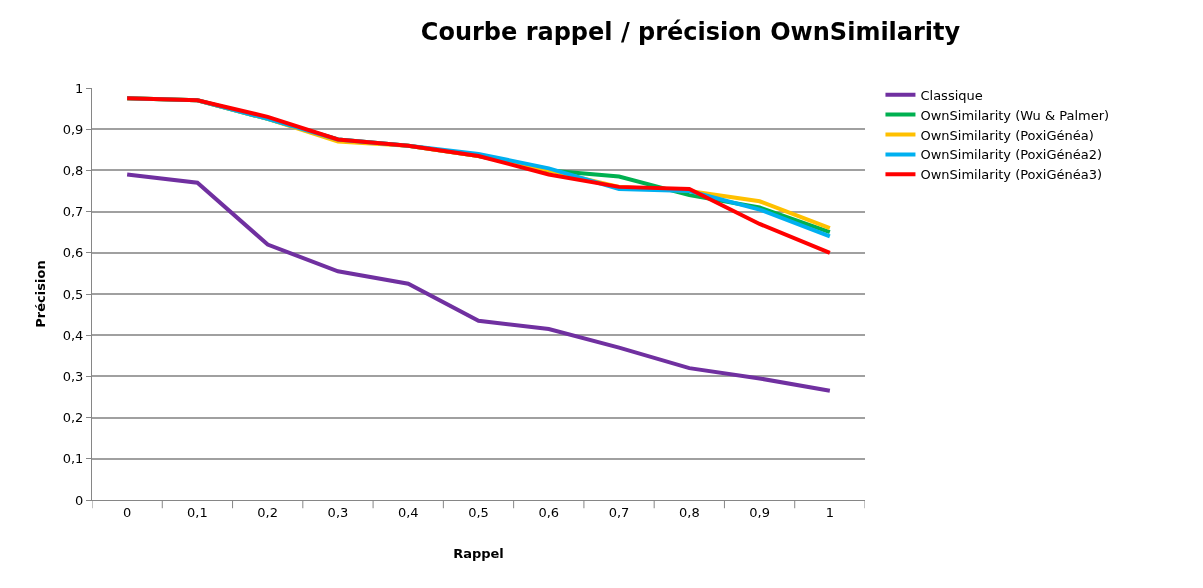 The height and width of the screenshot is (588, 1203). Describe the element at coordinates (73, 418) in the screenshot. I see `y-tick-label: 0,2` at that location.